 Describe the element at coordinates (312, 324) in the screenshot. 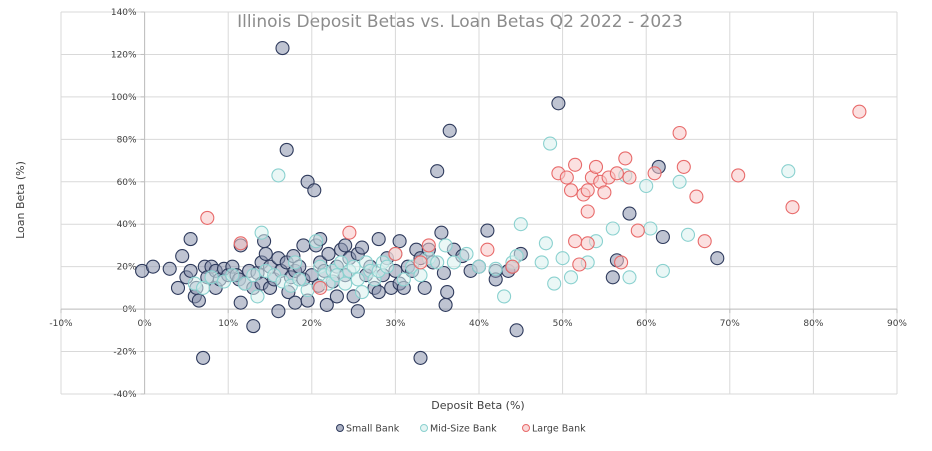

I see `x-tick-label: 20%` at that location.